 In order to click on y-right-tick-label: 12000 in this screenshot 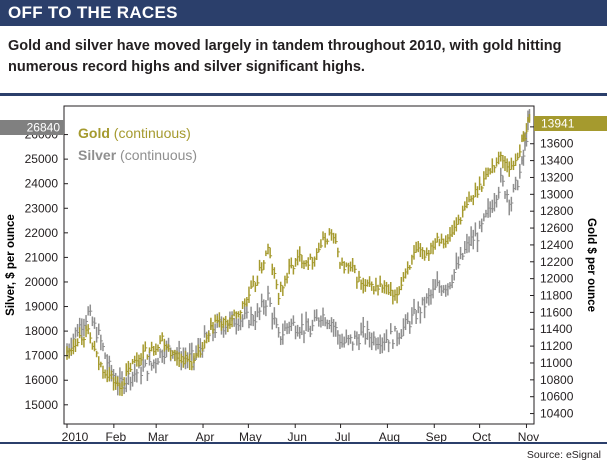, I will do `click(557, 279)`.